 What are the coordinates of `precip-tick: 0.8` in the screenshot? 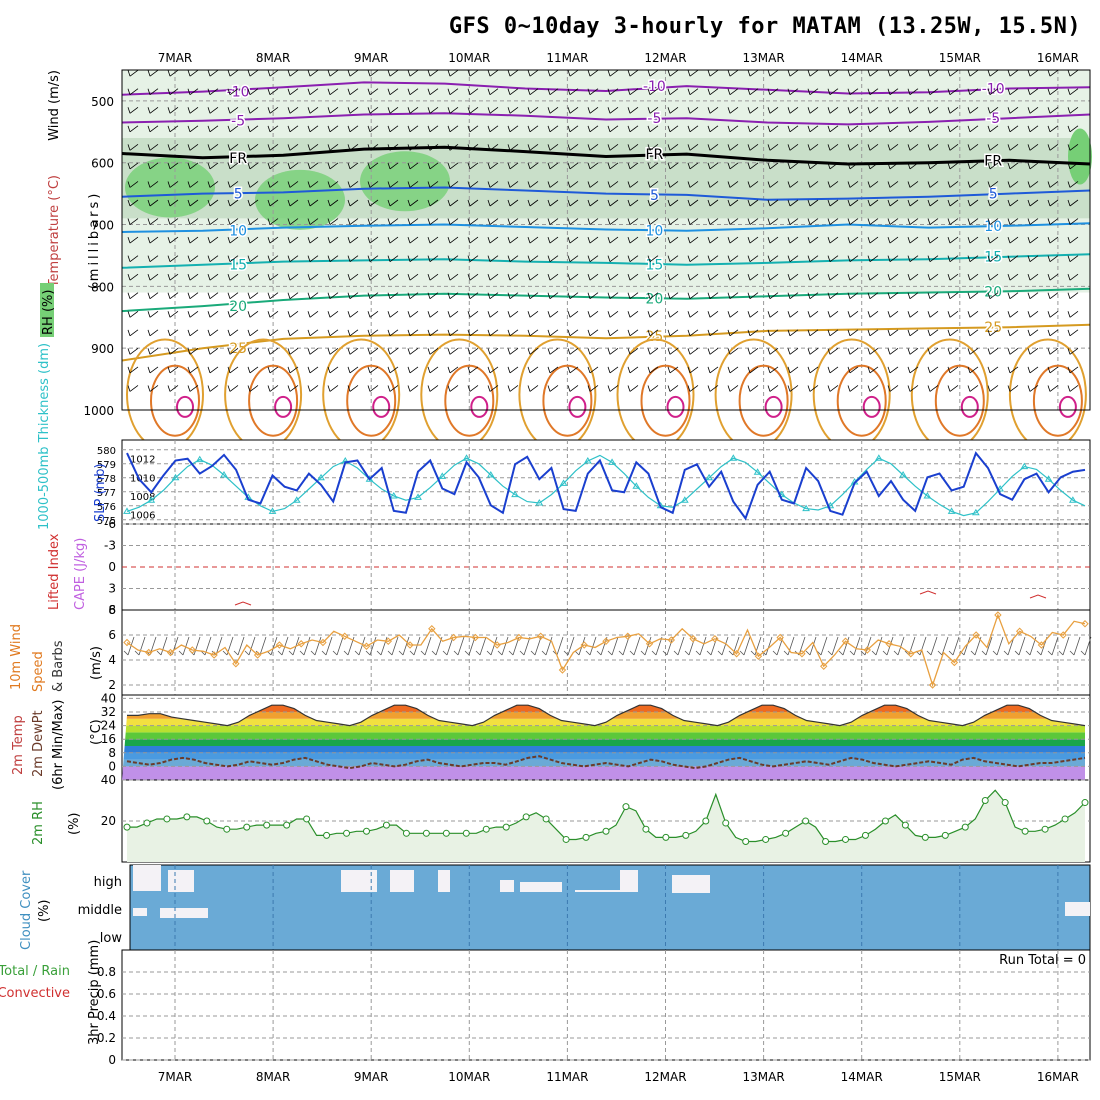 It's located at (106, 972).